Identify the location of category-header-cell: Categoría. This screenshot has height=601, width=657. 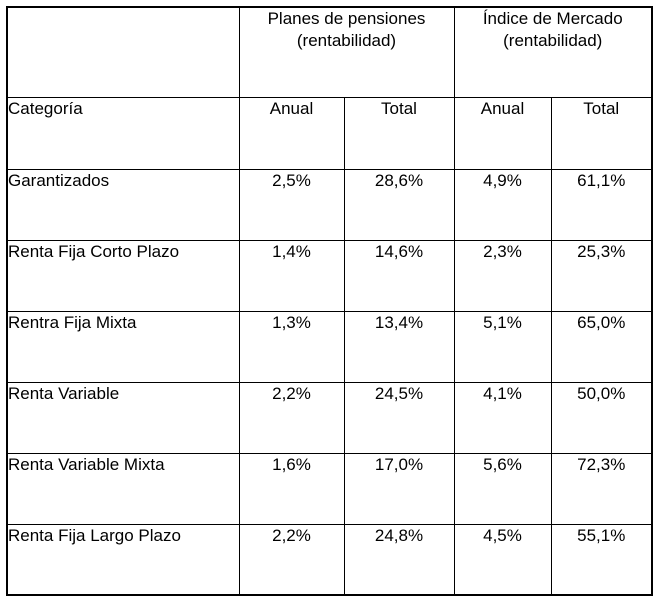
(123, 133).